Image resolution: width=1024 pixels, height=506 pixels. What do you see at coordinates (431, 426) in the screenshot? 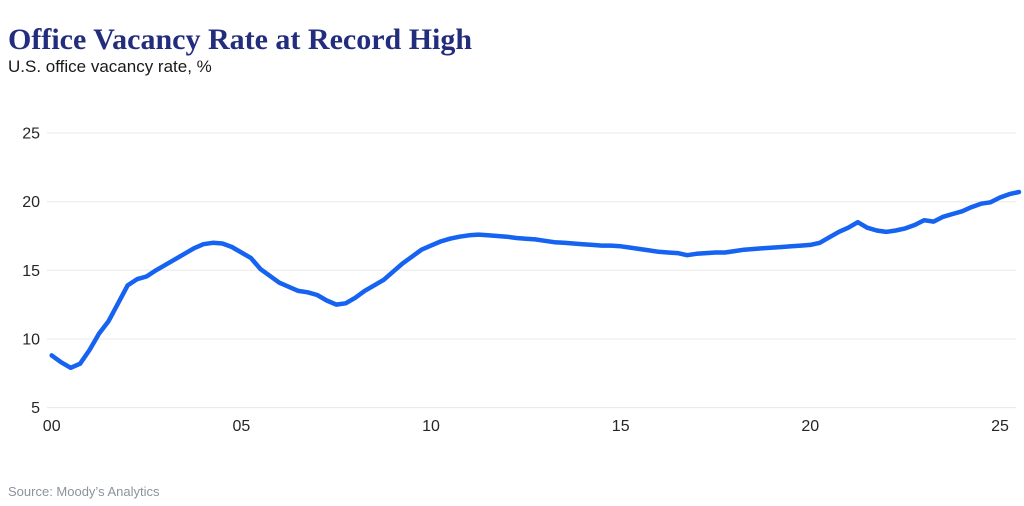
I see `x-tick-label: 10` at bounding box center [431, 426].